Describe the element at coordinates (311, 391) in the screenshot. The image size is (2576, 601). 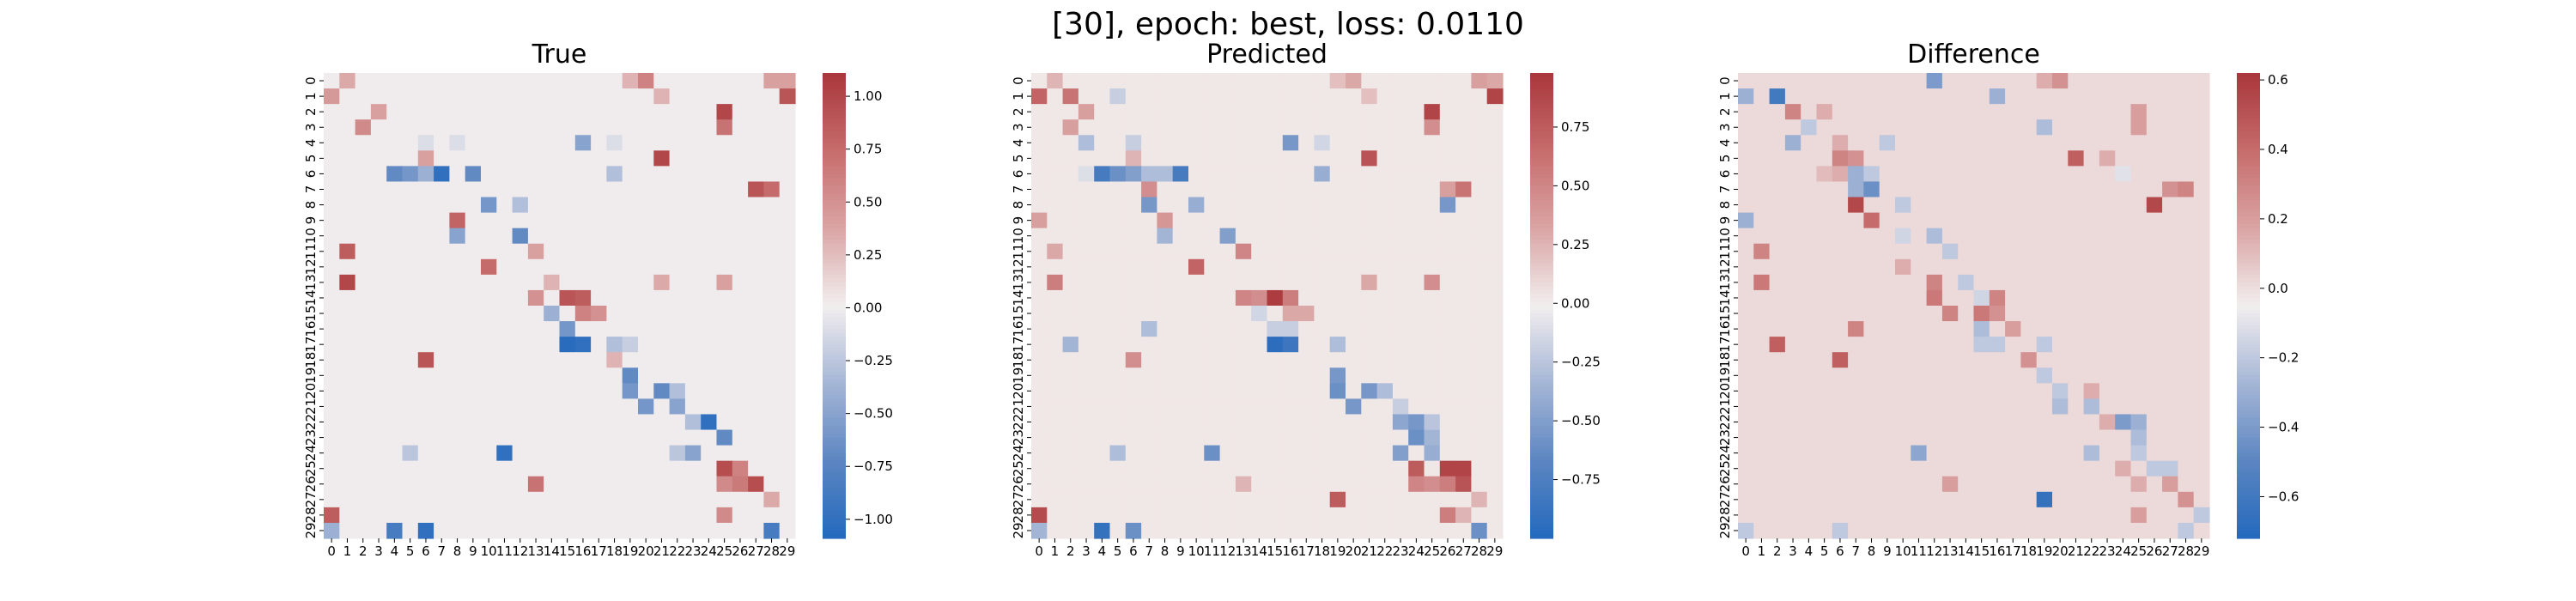
I see `y-tick-label: 20` at that location.